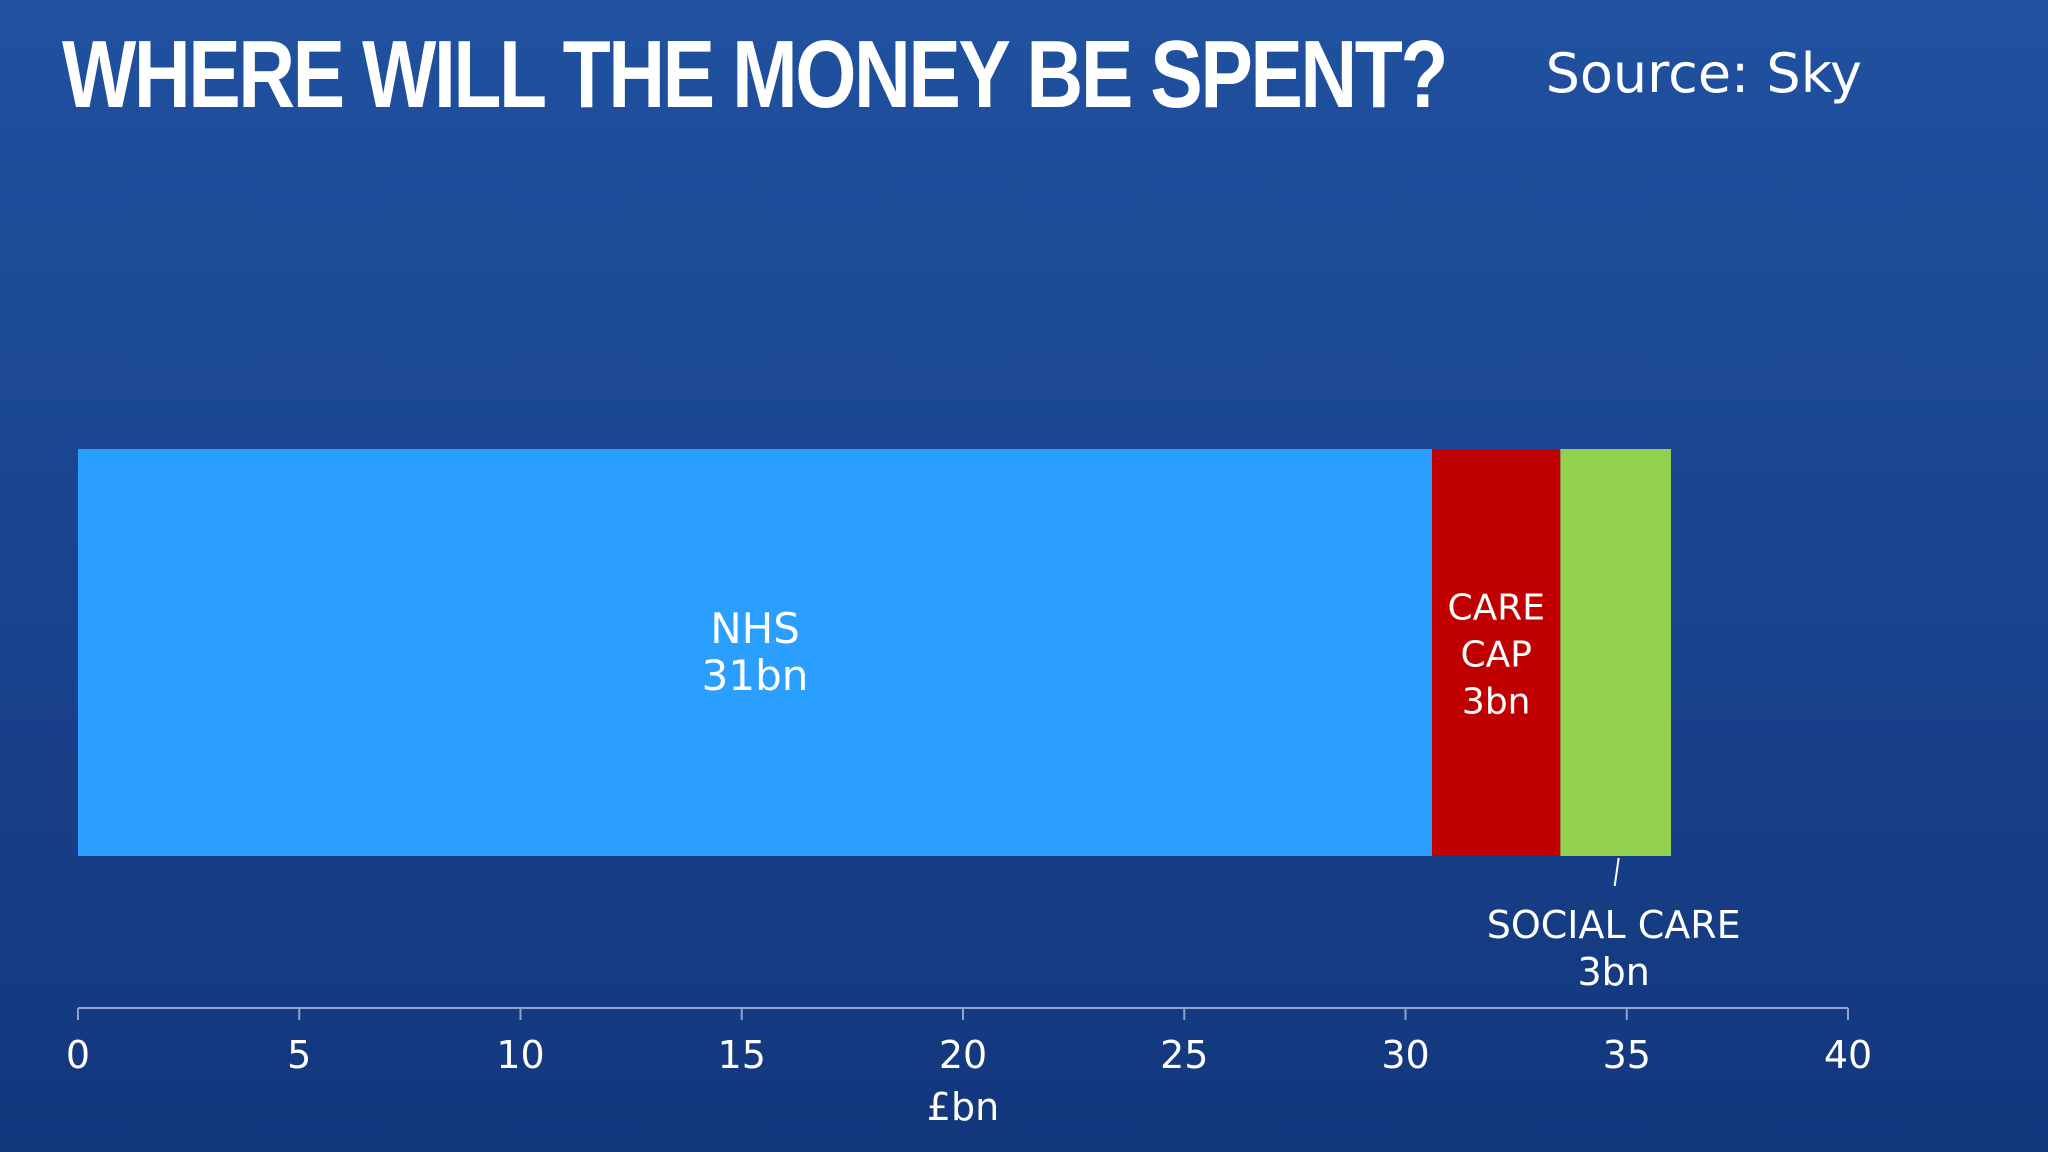 The width and height of the screenshot is (2048, 1152). What do you see at coordinates (963, 1107) in the screenshot?
I see `x-axis-title: £bn` at bounding box center [963, 1107].